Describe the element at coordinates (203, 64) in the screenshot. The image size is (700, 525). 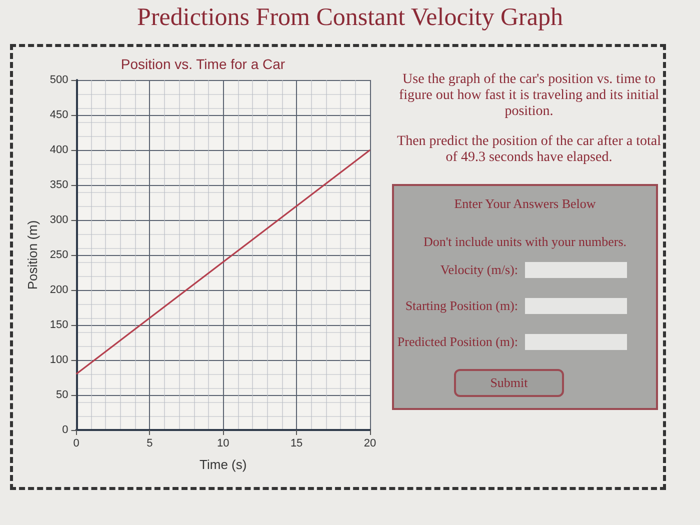
I see `chart-title: Position vs. Time for a Car` at that location.